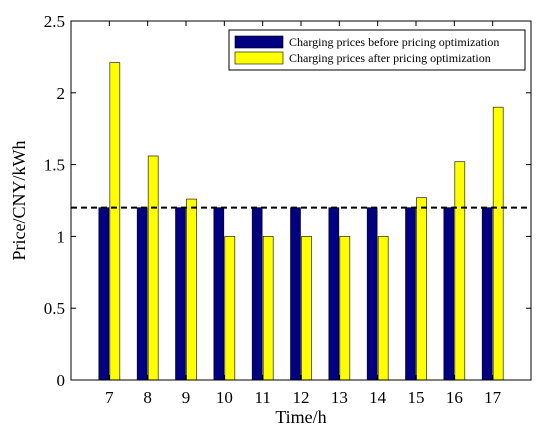  I want to click on x-tick-label: 9, so click(186, 397).